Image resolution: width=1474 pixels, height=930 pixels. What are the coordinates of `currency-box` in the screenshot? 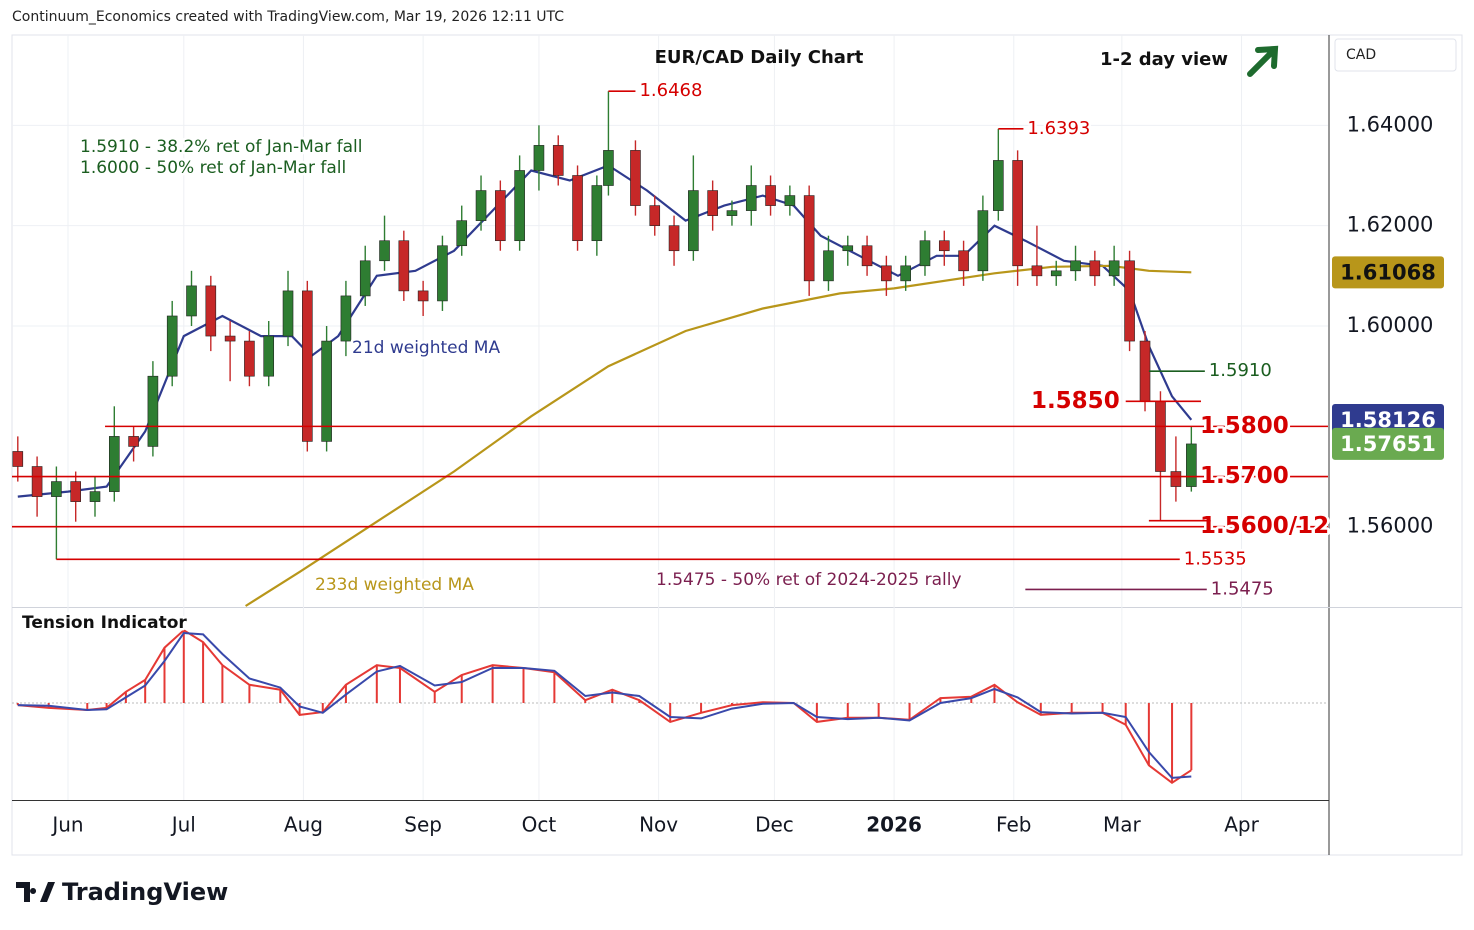 It's located at (1395, 55).